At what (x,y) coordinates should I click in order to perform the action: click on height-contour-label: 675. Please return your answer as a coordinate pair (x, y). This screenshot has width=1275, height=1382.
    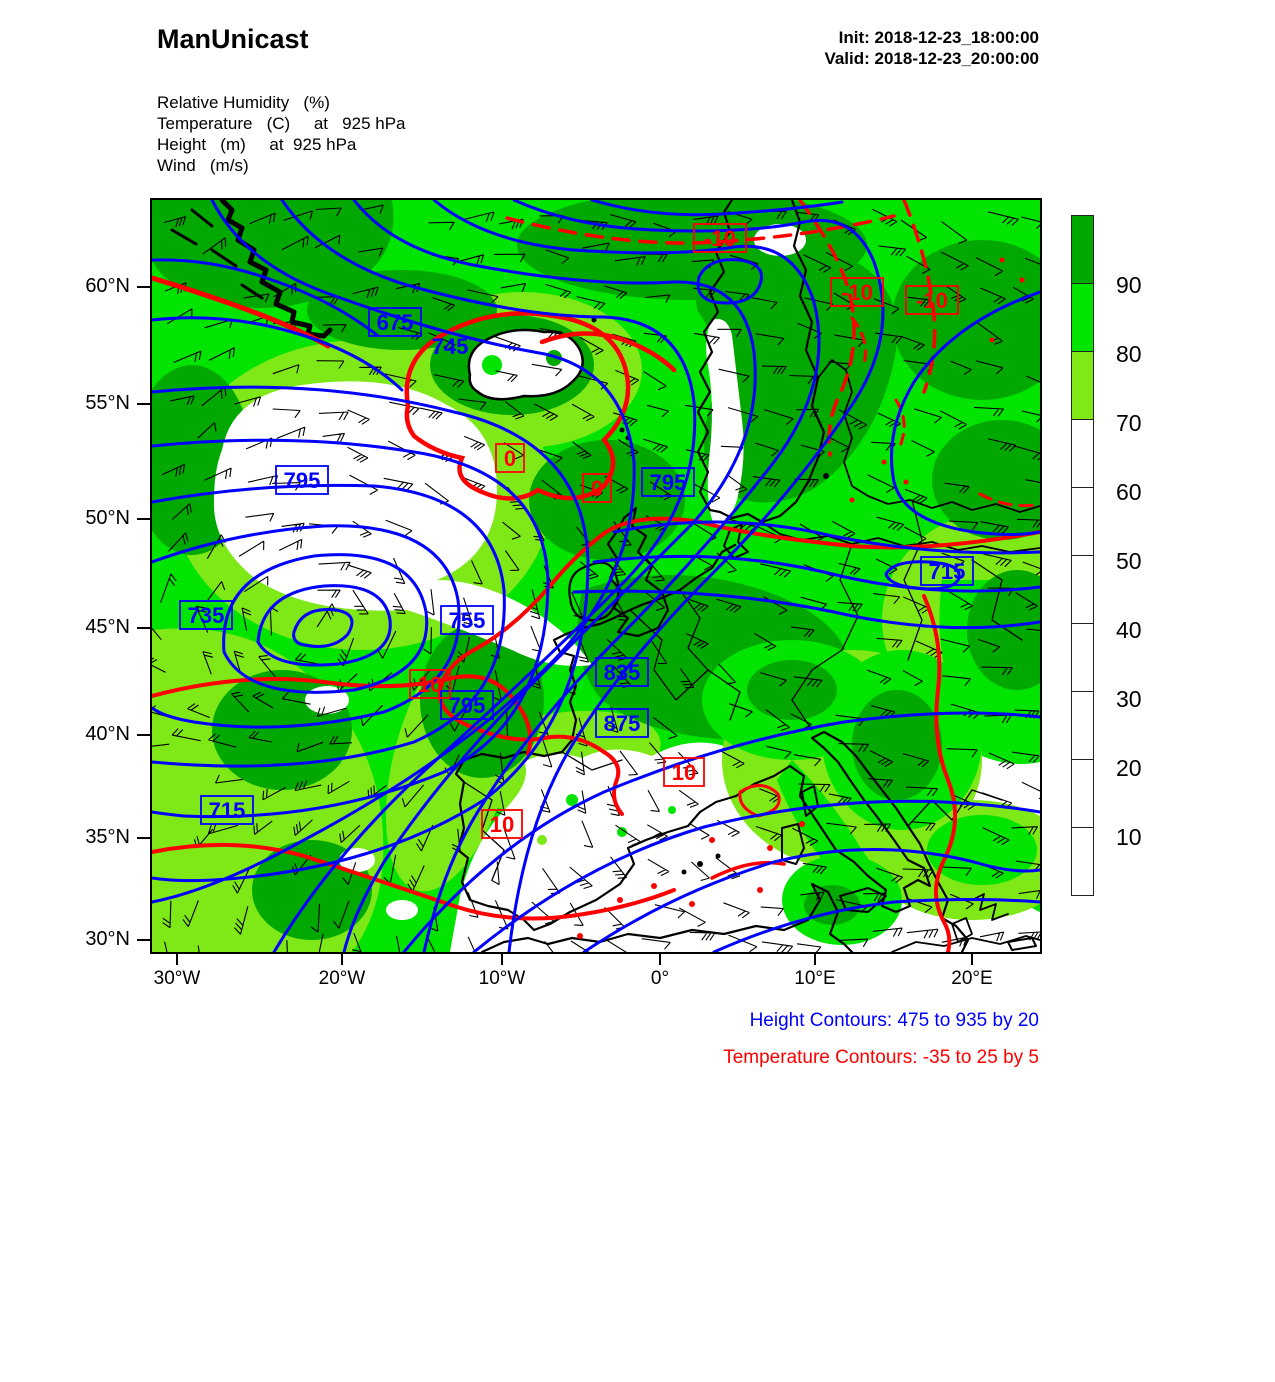
    Looking at the image, I should click on (395, 322).